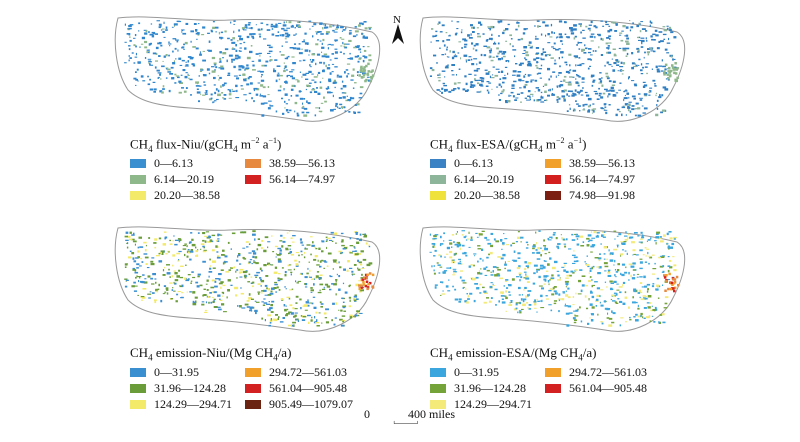 This screenshot has height=442, width=800. I want to click on legend-item: 31.96—124.28, so click(478, 388).